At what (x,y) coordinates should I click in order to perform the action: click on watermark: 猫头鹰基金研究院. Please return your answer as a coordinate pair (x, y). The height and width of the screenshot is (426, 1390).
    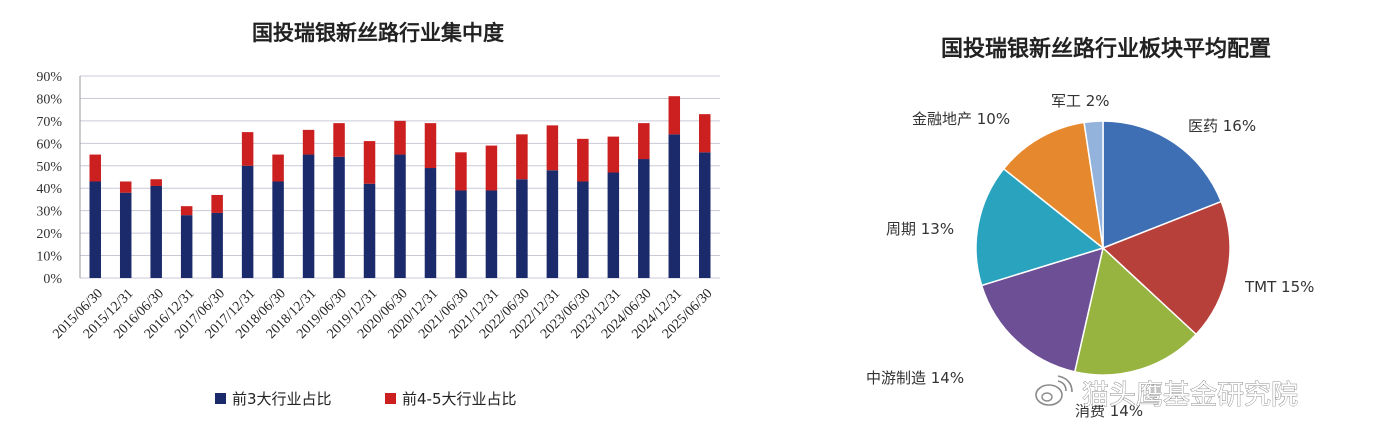
    Looking at the image, I should click on (1166, 393).